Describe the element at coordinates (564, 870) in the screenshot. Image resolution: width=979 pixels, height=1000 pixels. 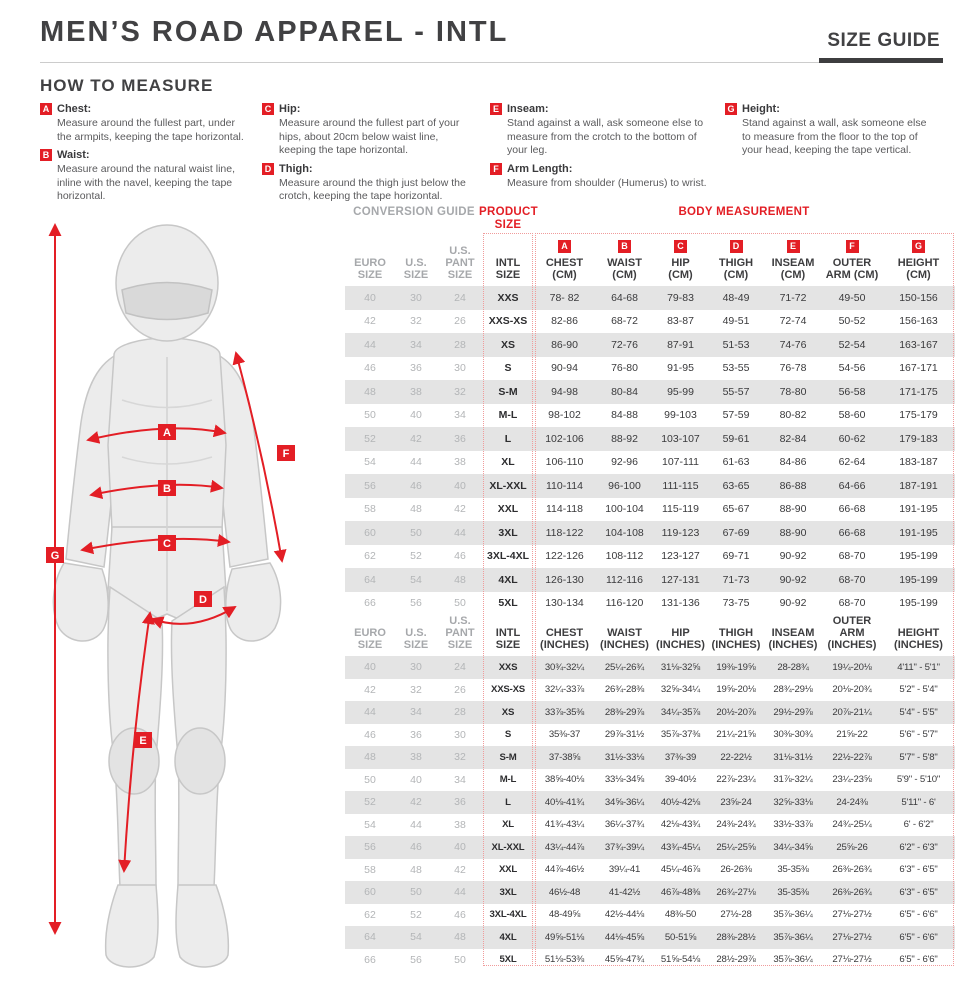
I see `table-cell: 44⅞-46½` at that location.